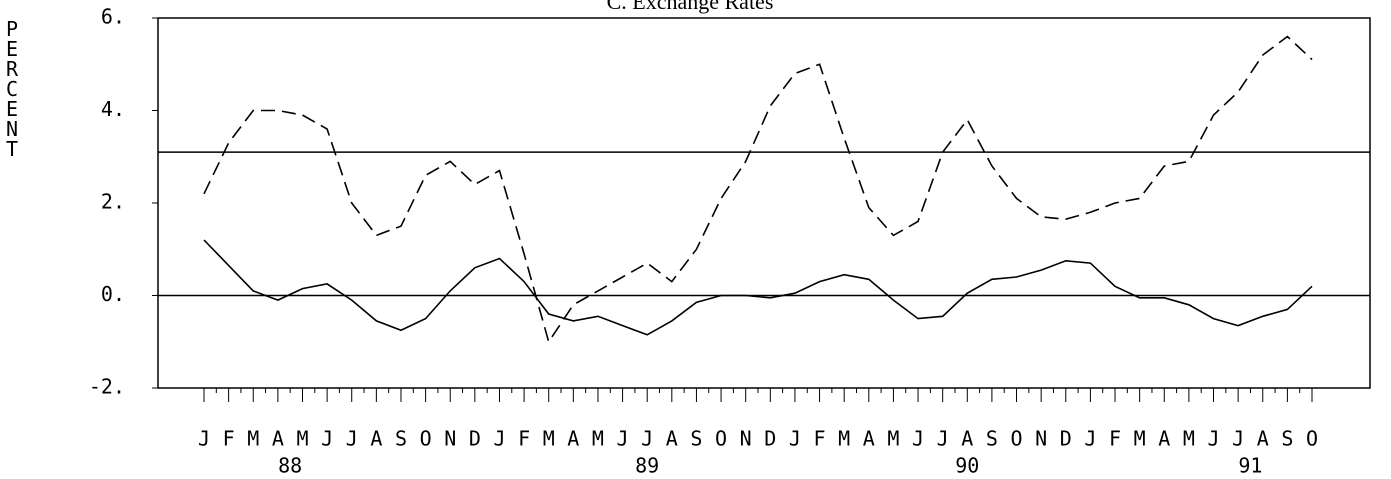  What do you see at coordinates (113, 109) in the screenshot?
I see `y-tick-label: 4.` at bounding box center [113, 109].